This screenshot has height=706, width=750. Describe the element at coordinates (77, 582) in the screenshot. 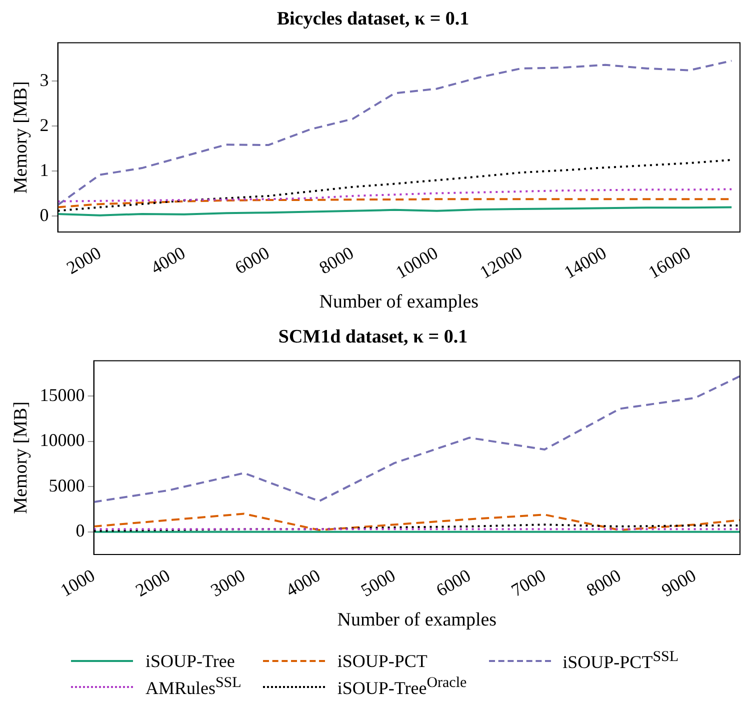

I see `x-tick-label: 1000` at that location.